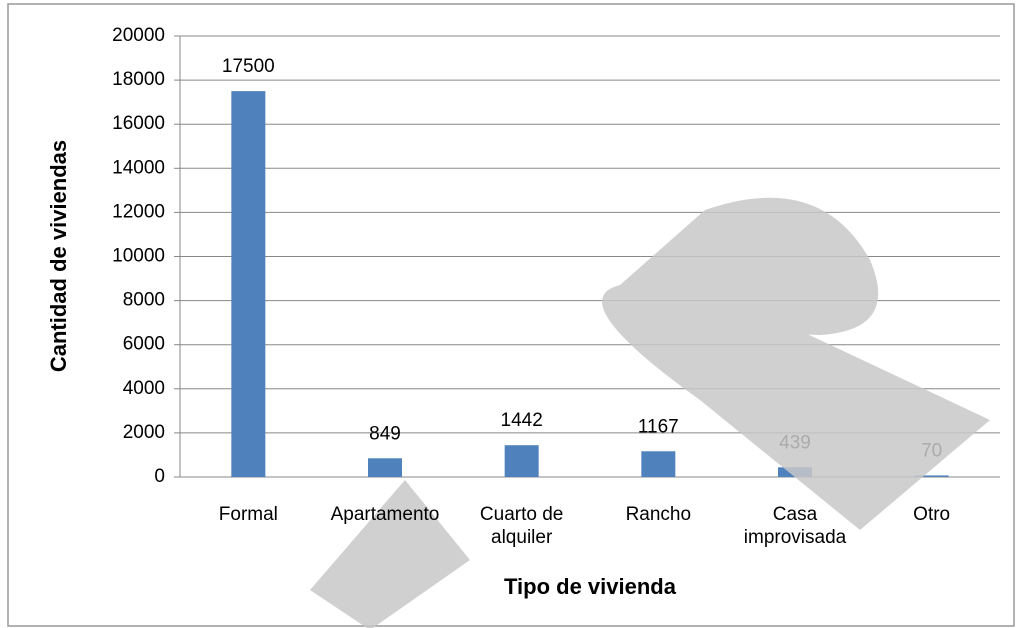 The width and height of the screenshot is (1016, 628). I want to click on x-tick-label: Otro, so click(932, 514).